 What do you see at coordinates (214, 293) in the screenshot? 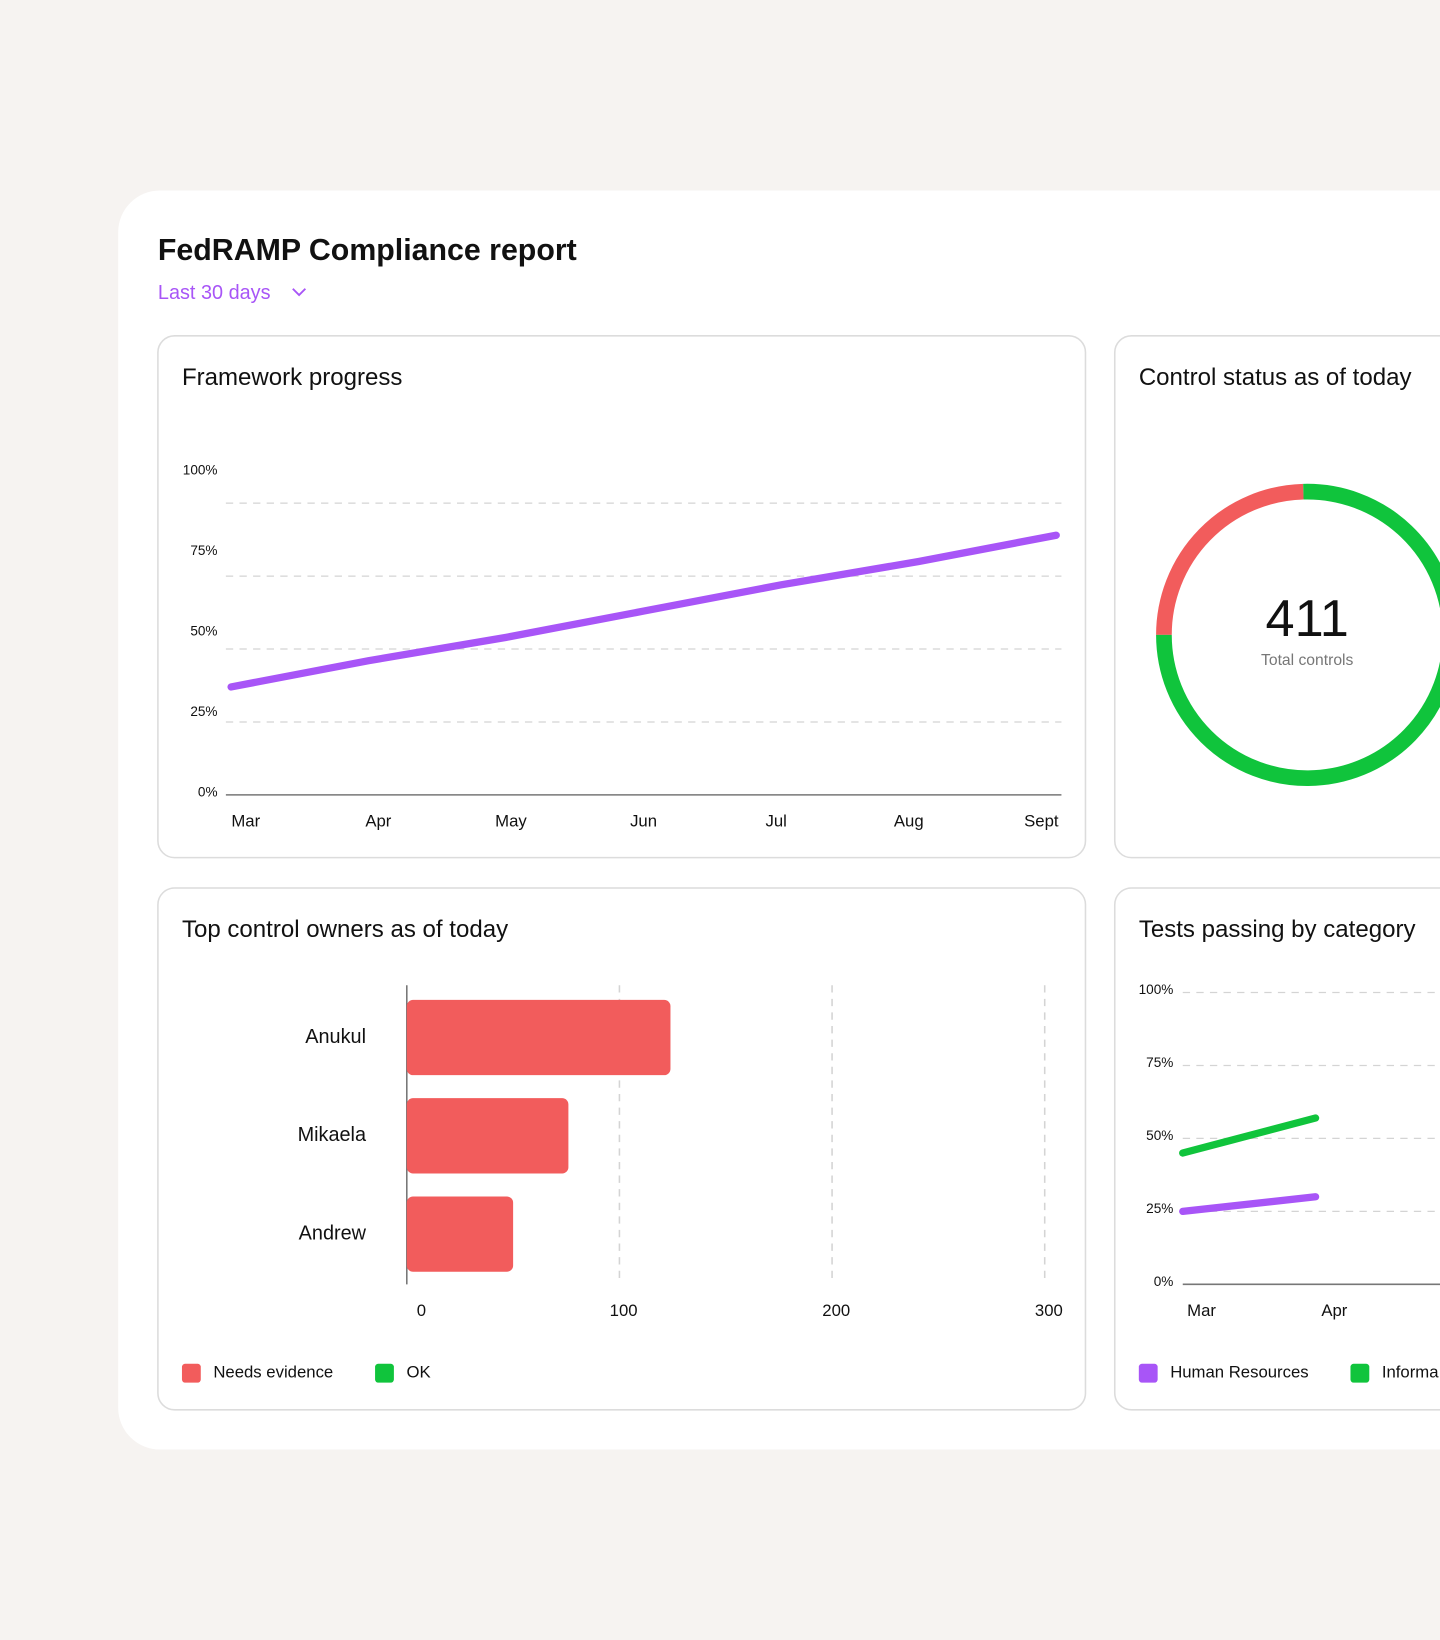
I see `period-dropdown: Last 30 days` at bounding box center [214, 293].